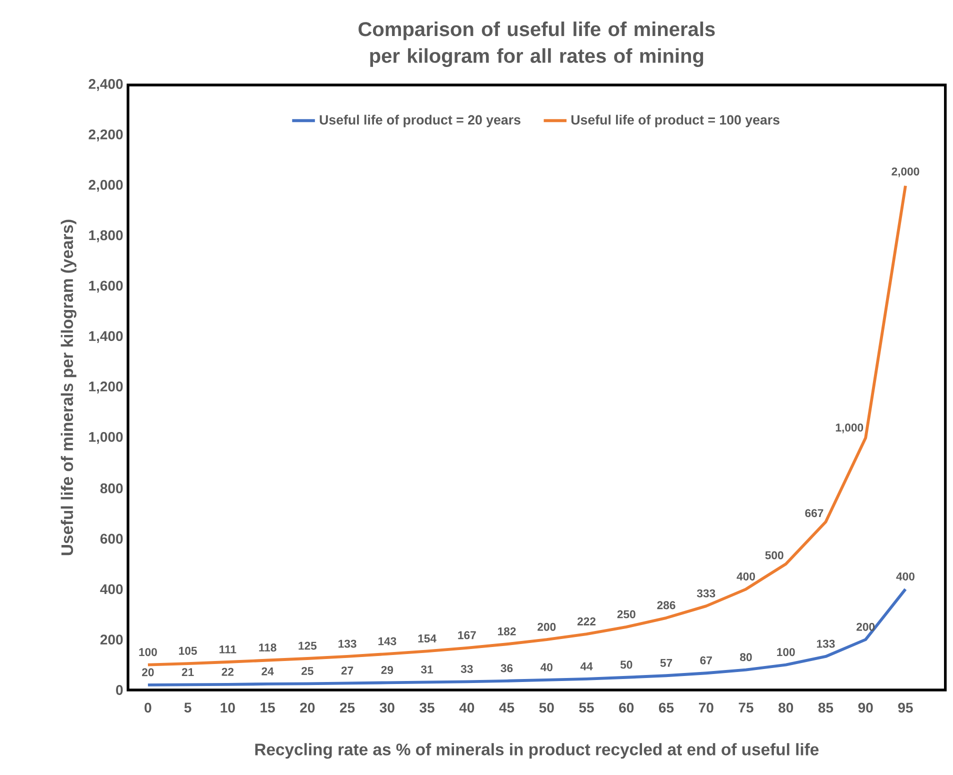 The image size is (953, 775). What do you see at coordinates (536, 44) in the screenshot?
I see `chart-title: Comparison of useful life of minerals per kilogram for all rates of mining` at bounding box center [536, 44].